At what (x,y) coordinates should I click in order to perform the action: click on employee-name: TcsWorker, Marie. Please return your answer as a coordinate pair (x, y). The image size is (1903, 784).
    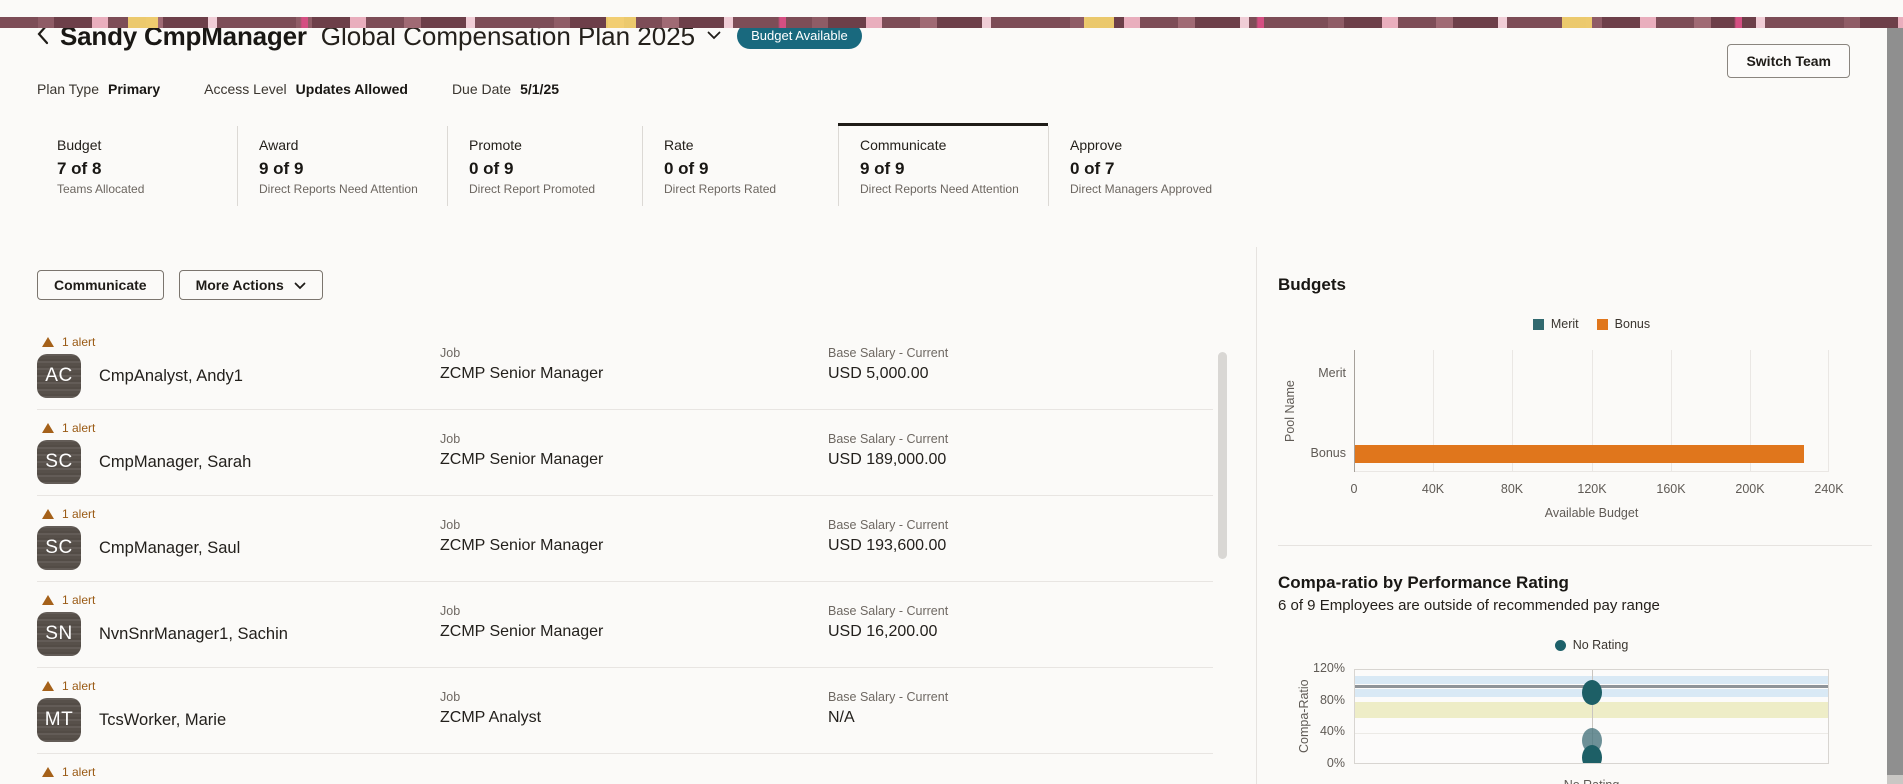
    Looking at the image, I should click on (163, 719).